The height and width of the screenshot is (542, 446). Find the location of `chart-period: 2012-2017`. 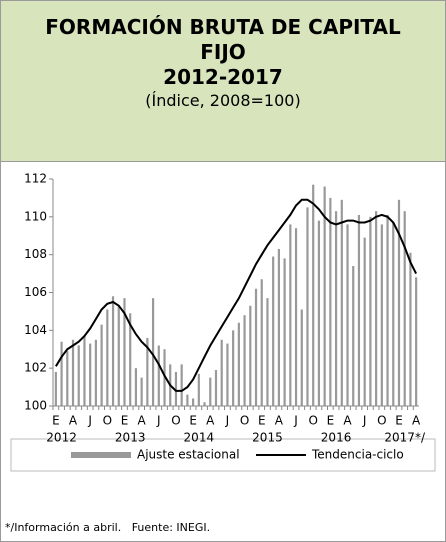

chart-period: 2012-2017 is located at coordinates (223, 77).